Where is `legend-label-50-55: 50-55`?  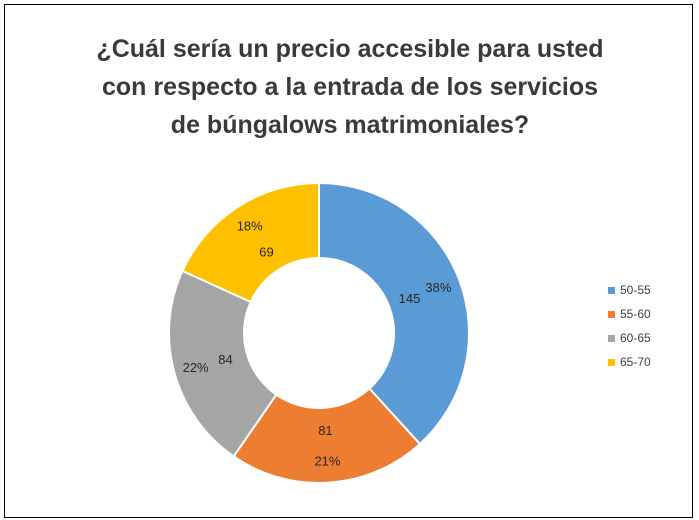
legend-label-50-55: 50-55 is located at coordinates (635, 290).